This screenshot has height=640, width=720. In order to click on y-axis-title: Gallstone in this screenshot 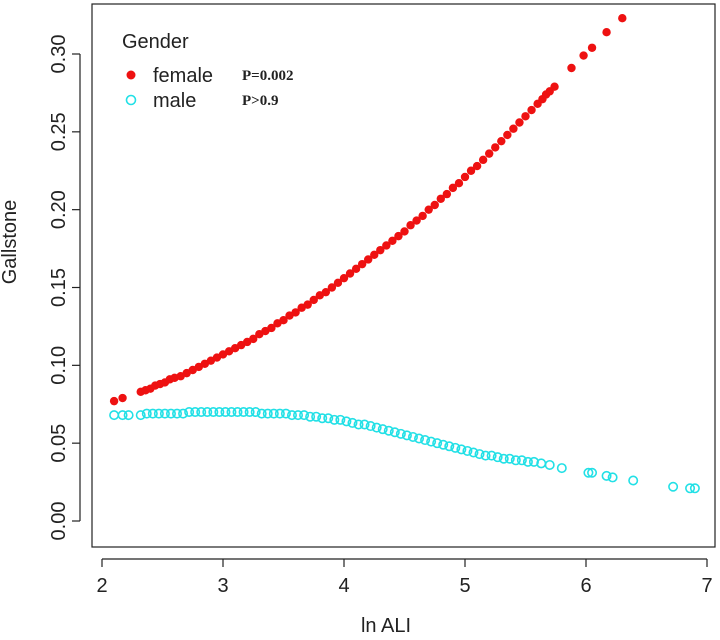, I will do `click(10, 242)`.